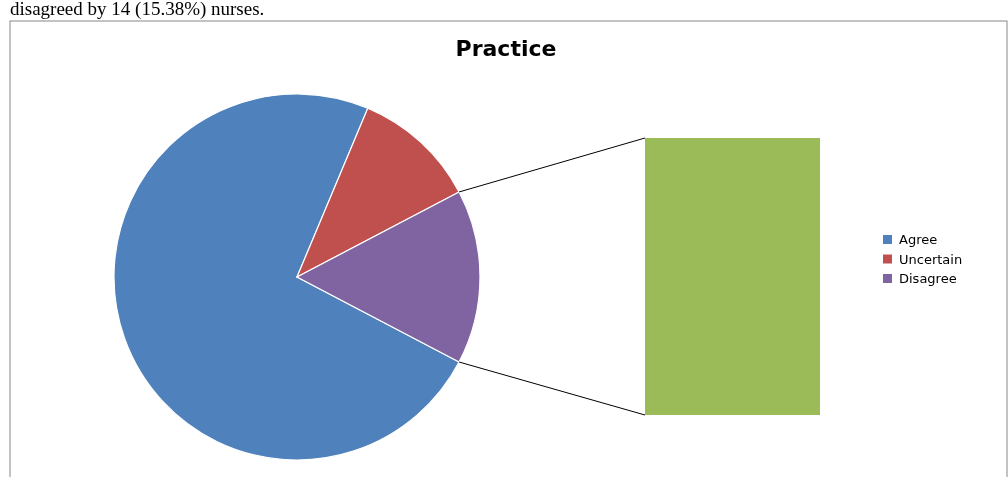 This screenshot has width=1008, height=477. What do you see at coordinates (931, 259) in the screenshot?
I see `legend-label: Uncertain` at bounding box center [931, 259].